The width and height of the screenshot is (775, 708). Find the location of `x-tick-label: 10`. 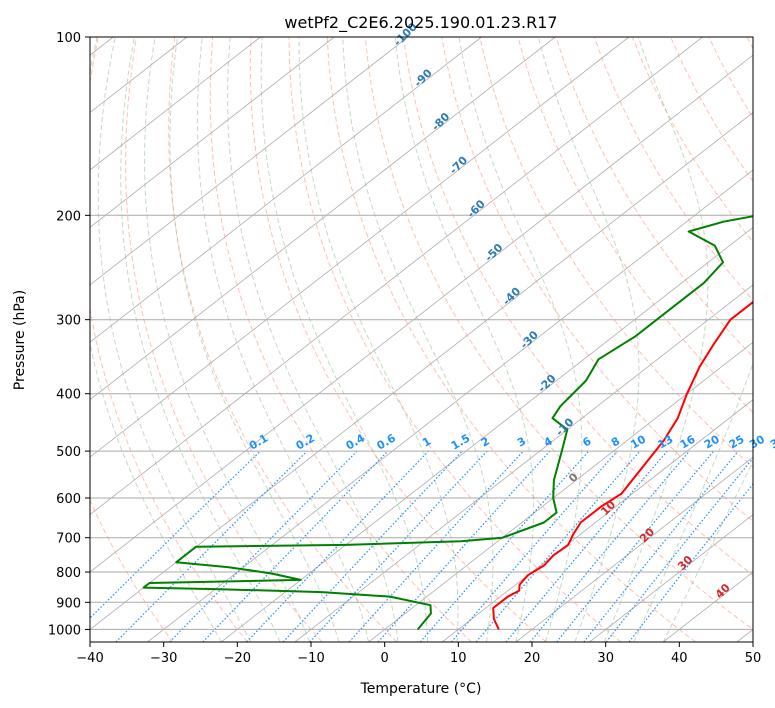

x-tick-label: 10 is located at coordinates (458, 658).